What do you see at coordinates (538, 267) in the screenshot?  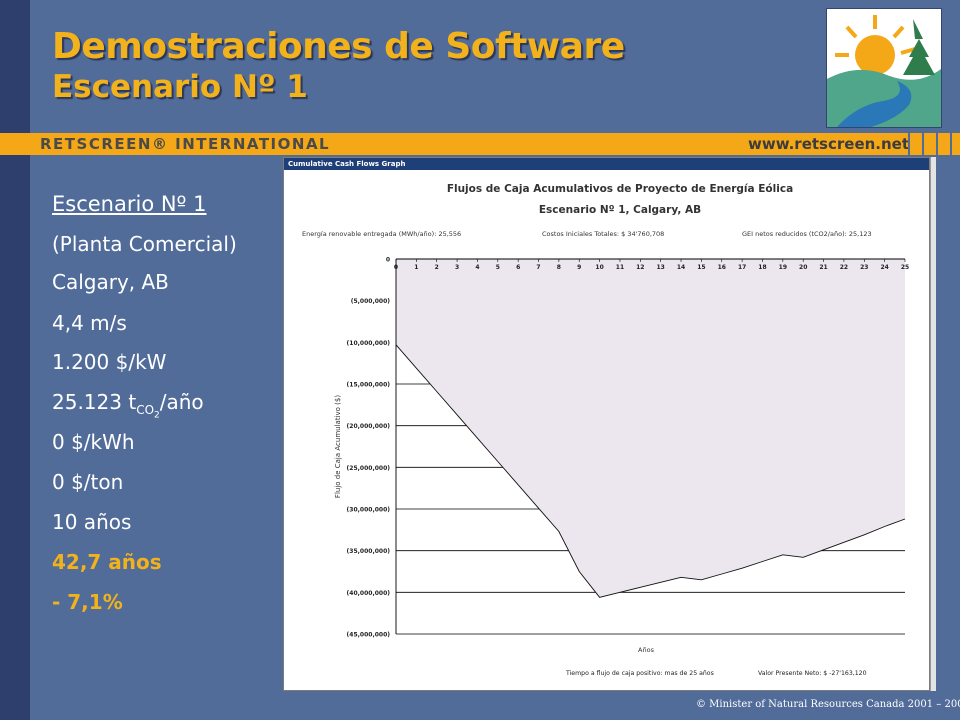 I see `x-tick-label: 7` at bounding box center [538, 267].